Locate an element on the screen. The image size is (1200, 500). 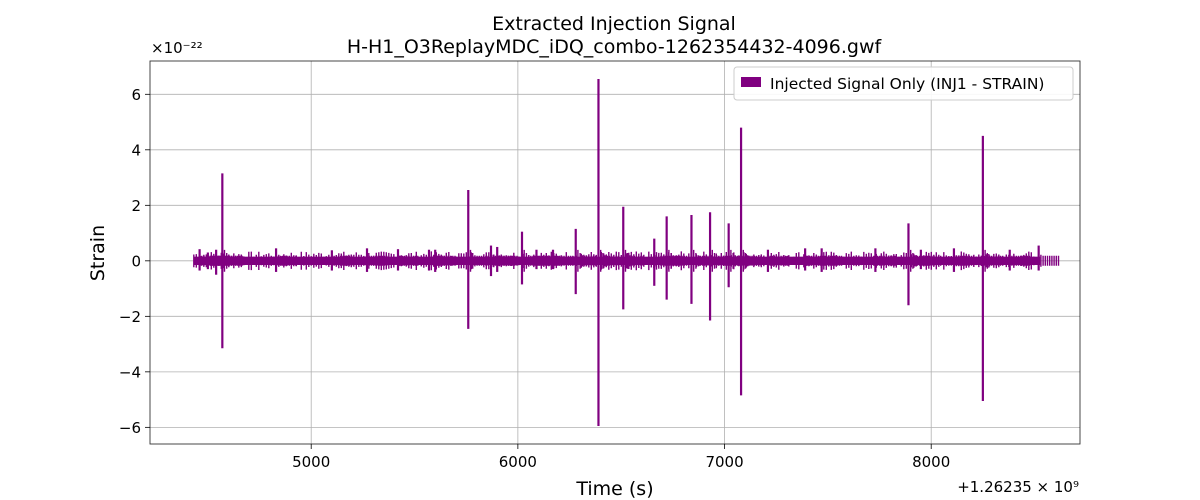
y-tick-label: 2 is located at coordinates (136, 206).